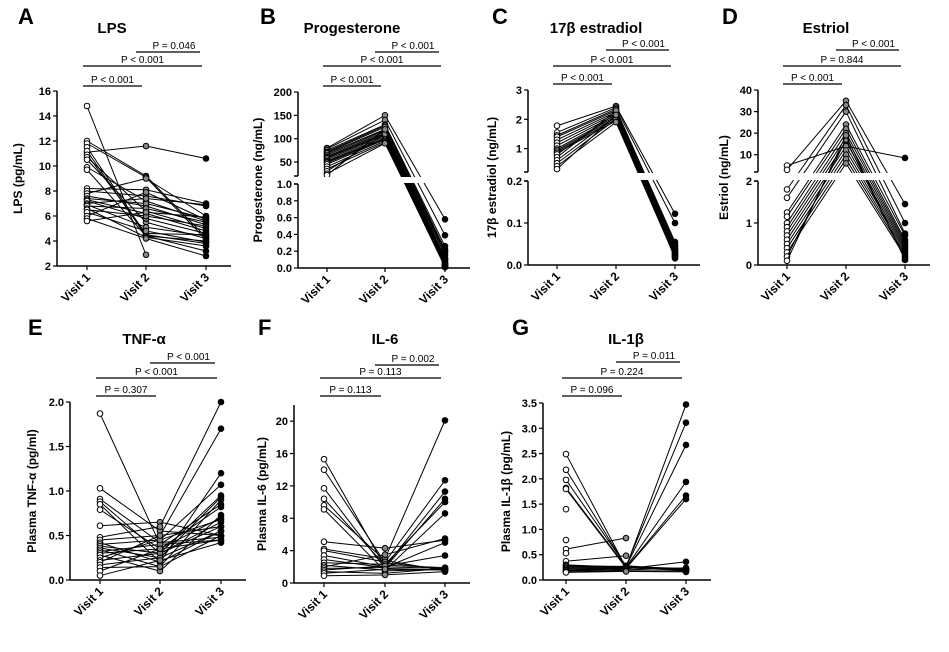 Image resolution: width=949 pixels, height=652 pixels. Describe the element at coordinates (284, 219) in the screenshot. I see `y-tick-label: 0.6` at that location.